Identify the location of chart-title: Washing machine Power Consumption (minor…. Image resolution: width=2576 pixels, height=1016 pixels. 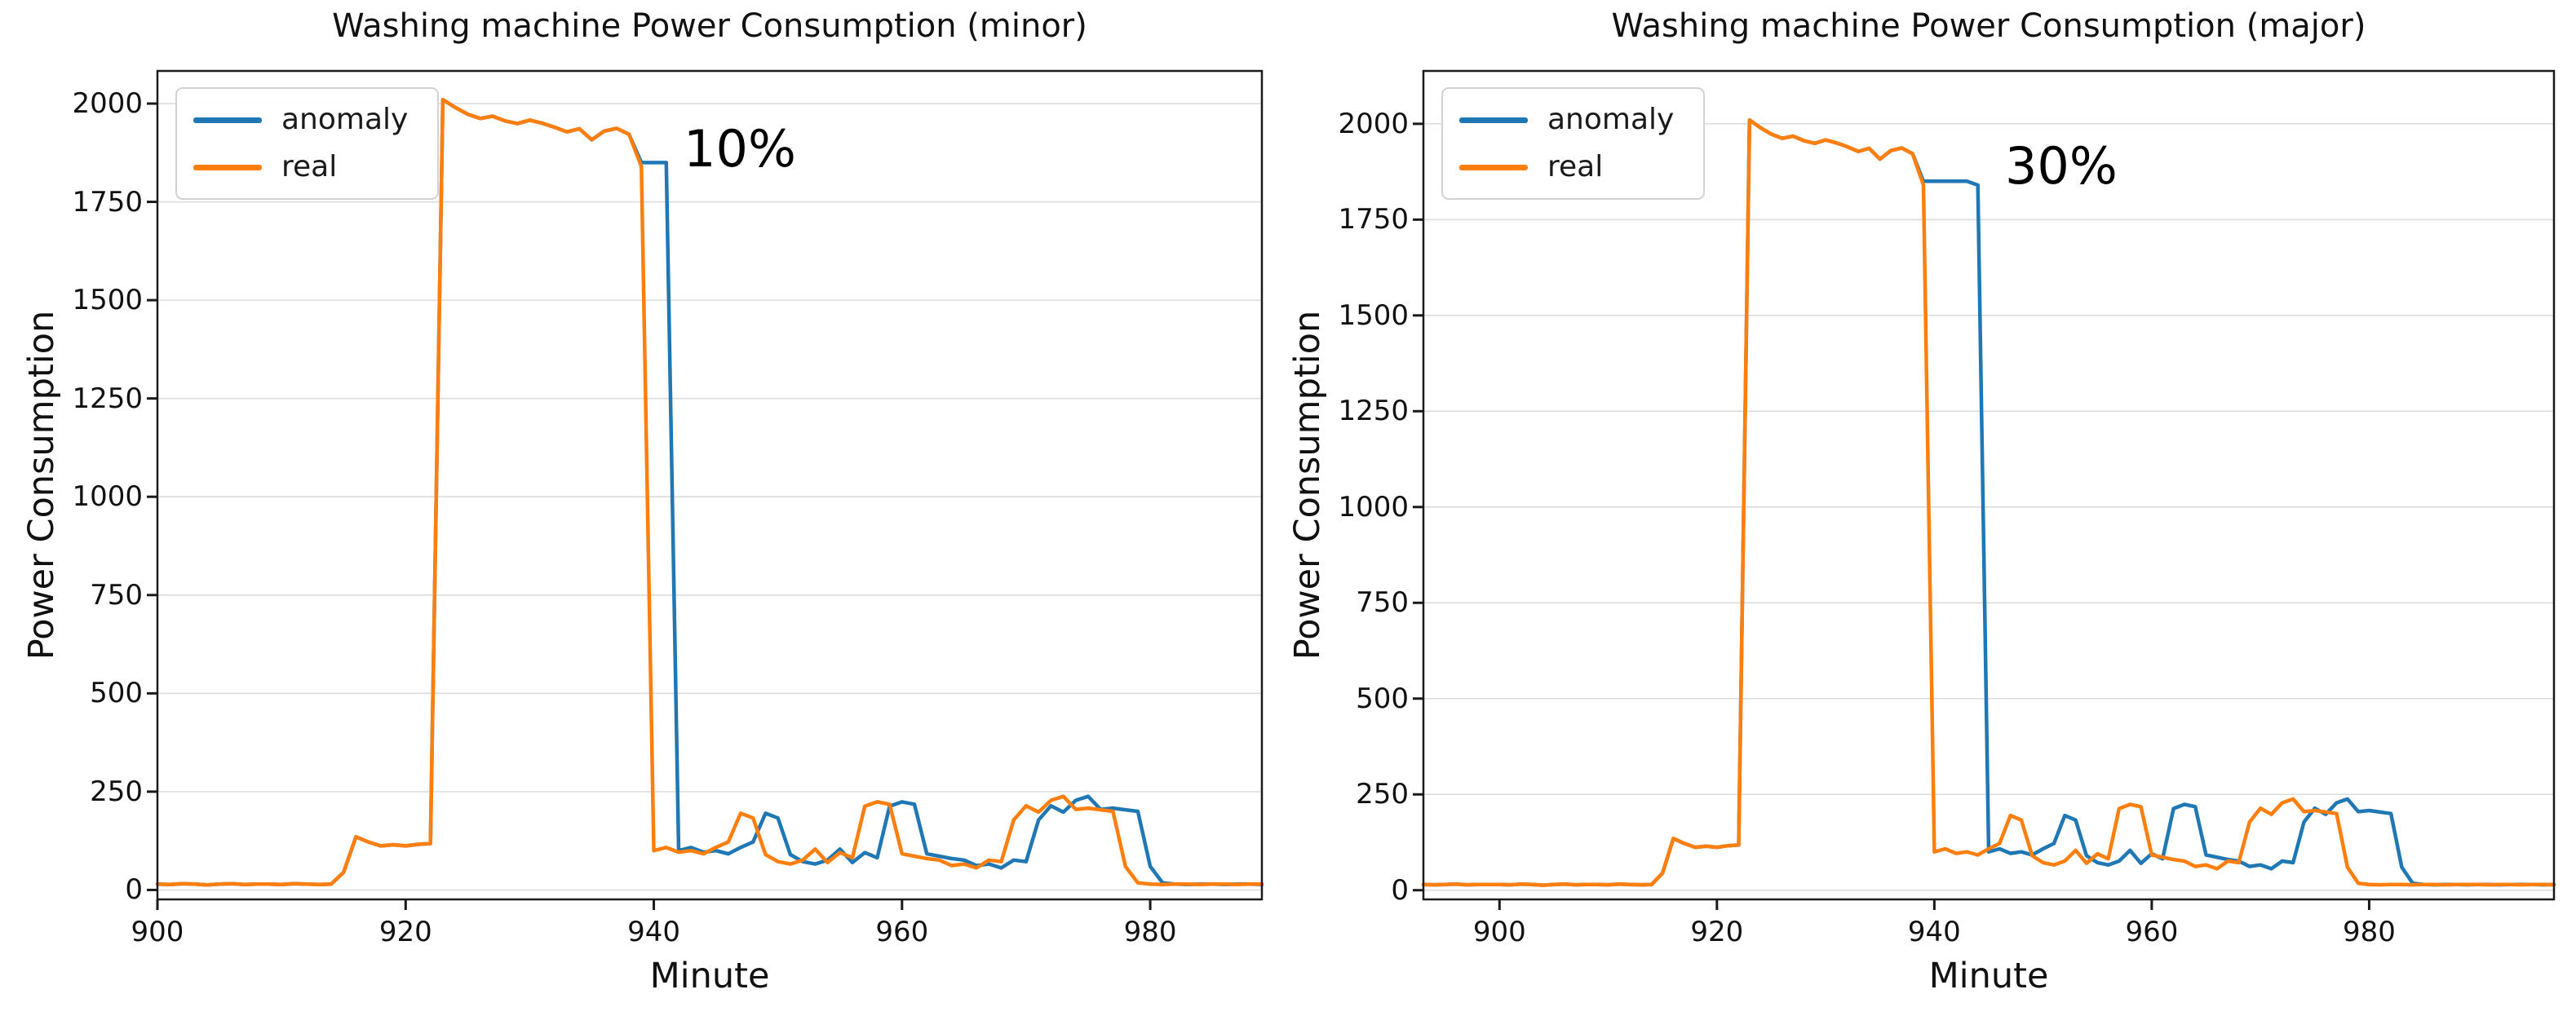
(709, 26).